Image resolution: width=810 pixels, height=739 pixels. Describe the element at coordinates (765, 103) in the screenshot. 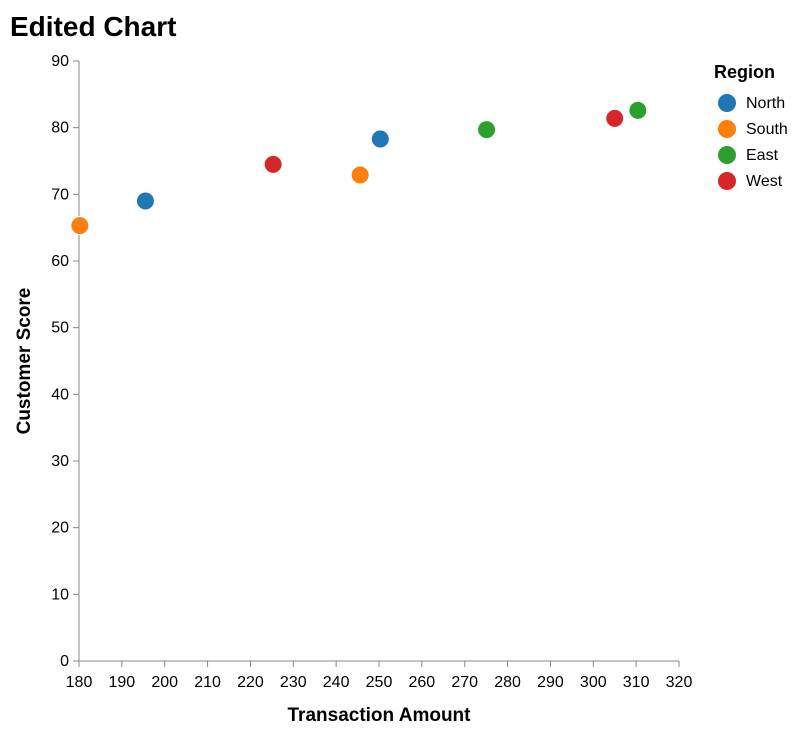

I see `legend-label: North` at that location.